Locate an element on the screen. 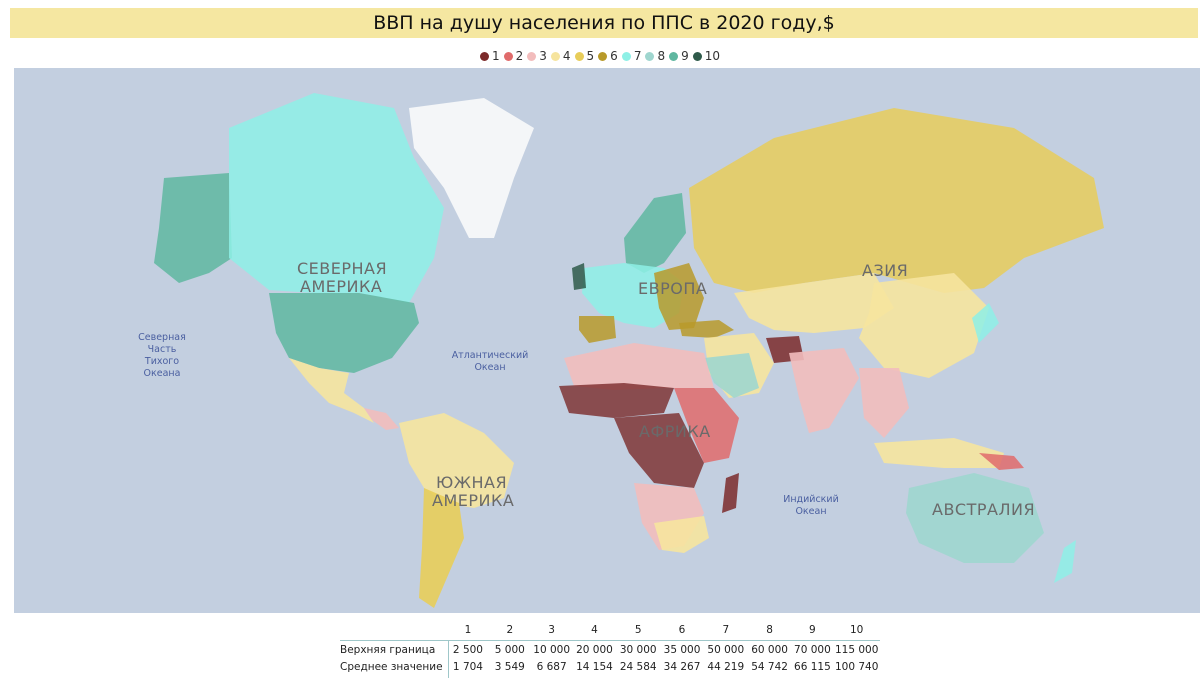  ocean-label-pacific-4: Океана is located at coordinates (162, 373).